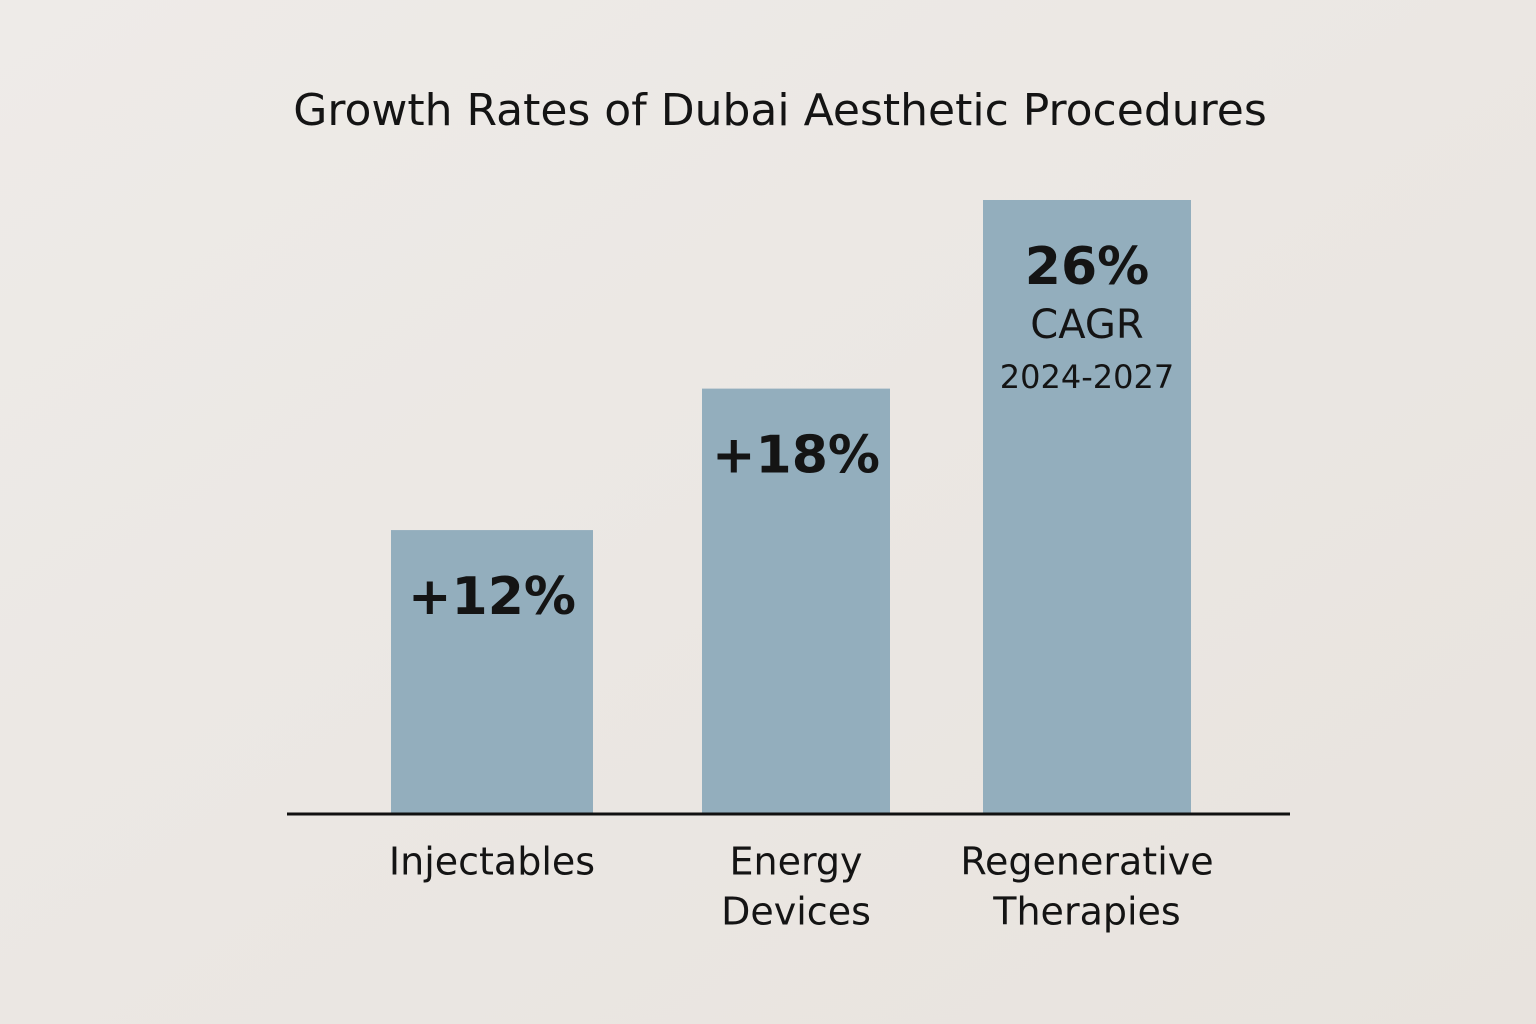 The height and width of the screenshot is (1024, 1536). What do you see at coordinates (796, 912) in the screenshot?
I see `x-tick-label: Devices` at bounding box center [796, 912].